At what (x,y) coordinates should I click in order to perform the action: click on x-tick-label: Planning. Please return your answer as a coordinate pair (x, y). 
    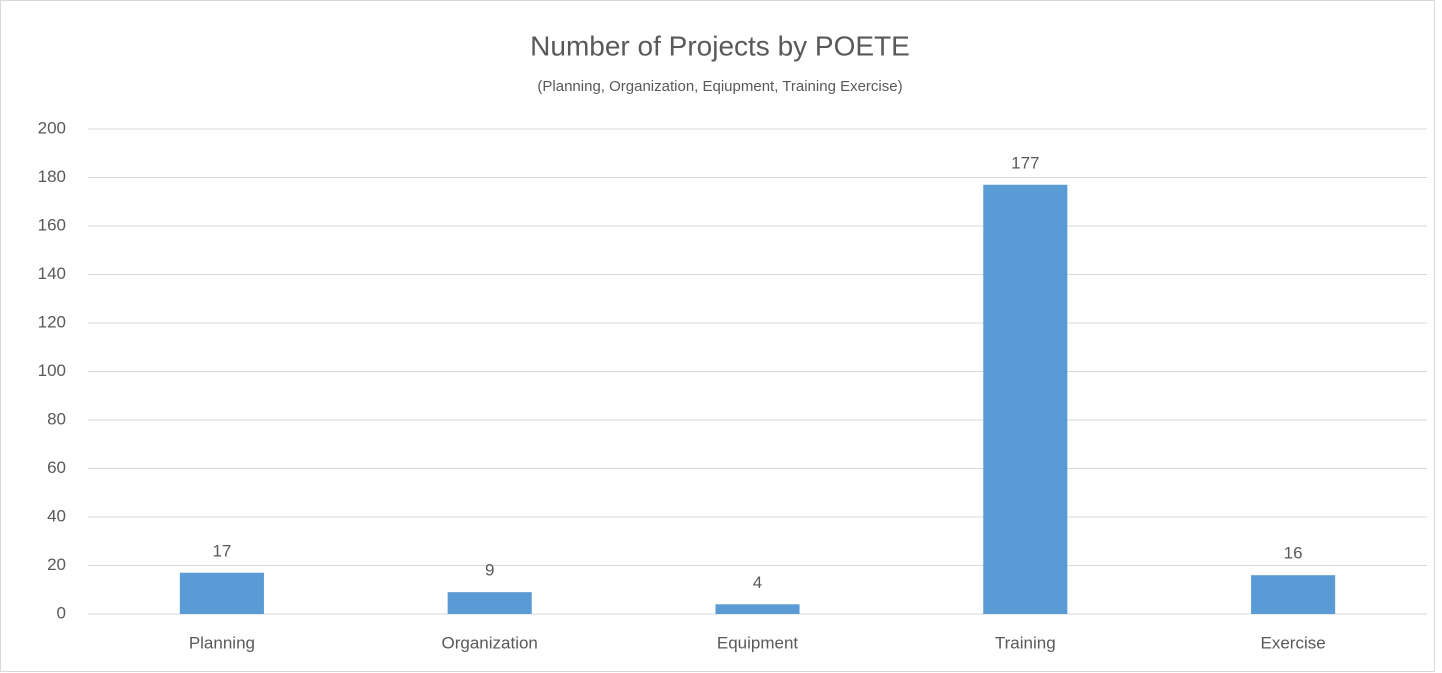
    Looking at the image, I should click on (222, 642).